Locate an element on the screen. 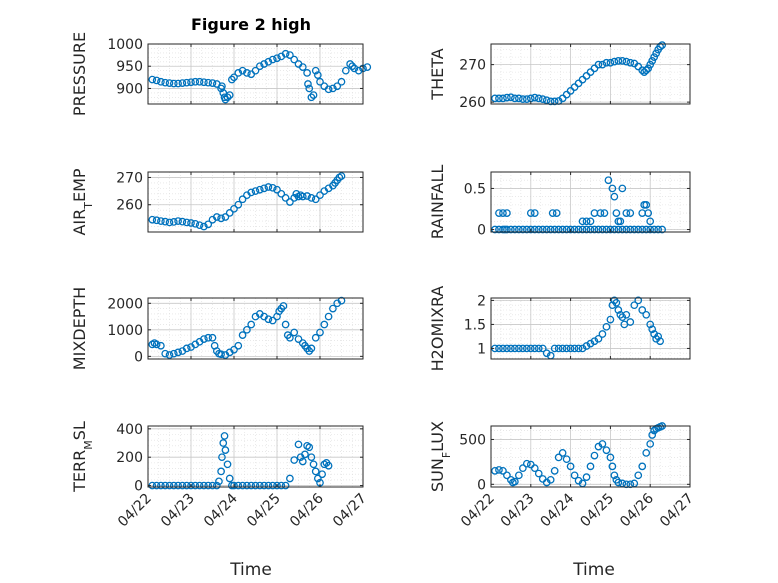 The image size is (778, 583). xtick-label: 04/24 is located at coordinates (558, 510).